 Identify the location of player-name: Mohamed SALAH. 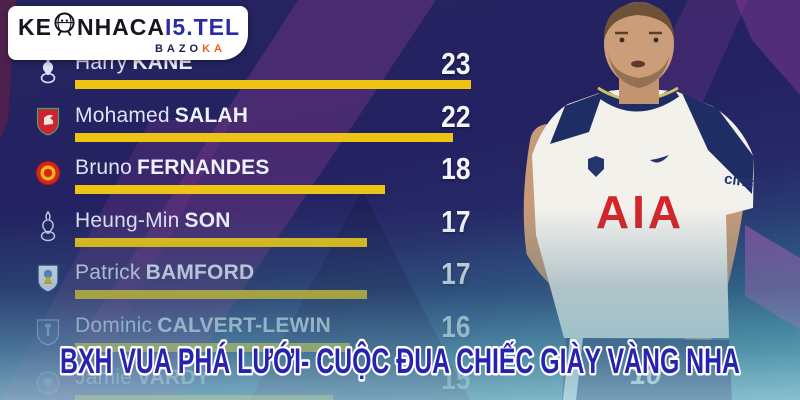
(161, 116).